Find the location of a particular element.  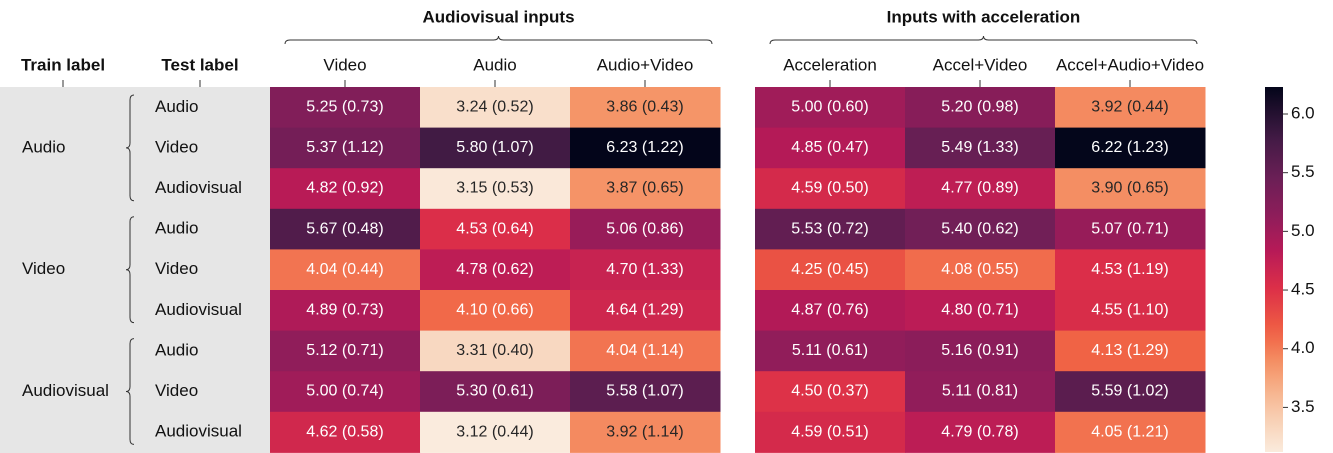

colorbar-tick-label: 6.0 is located at coordinates (1303, 112).